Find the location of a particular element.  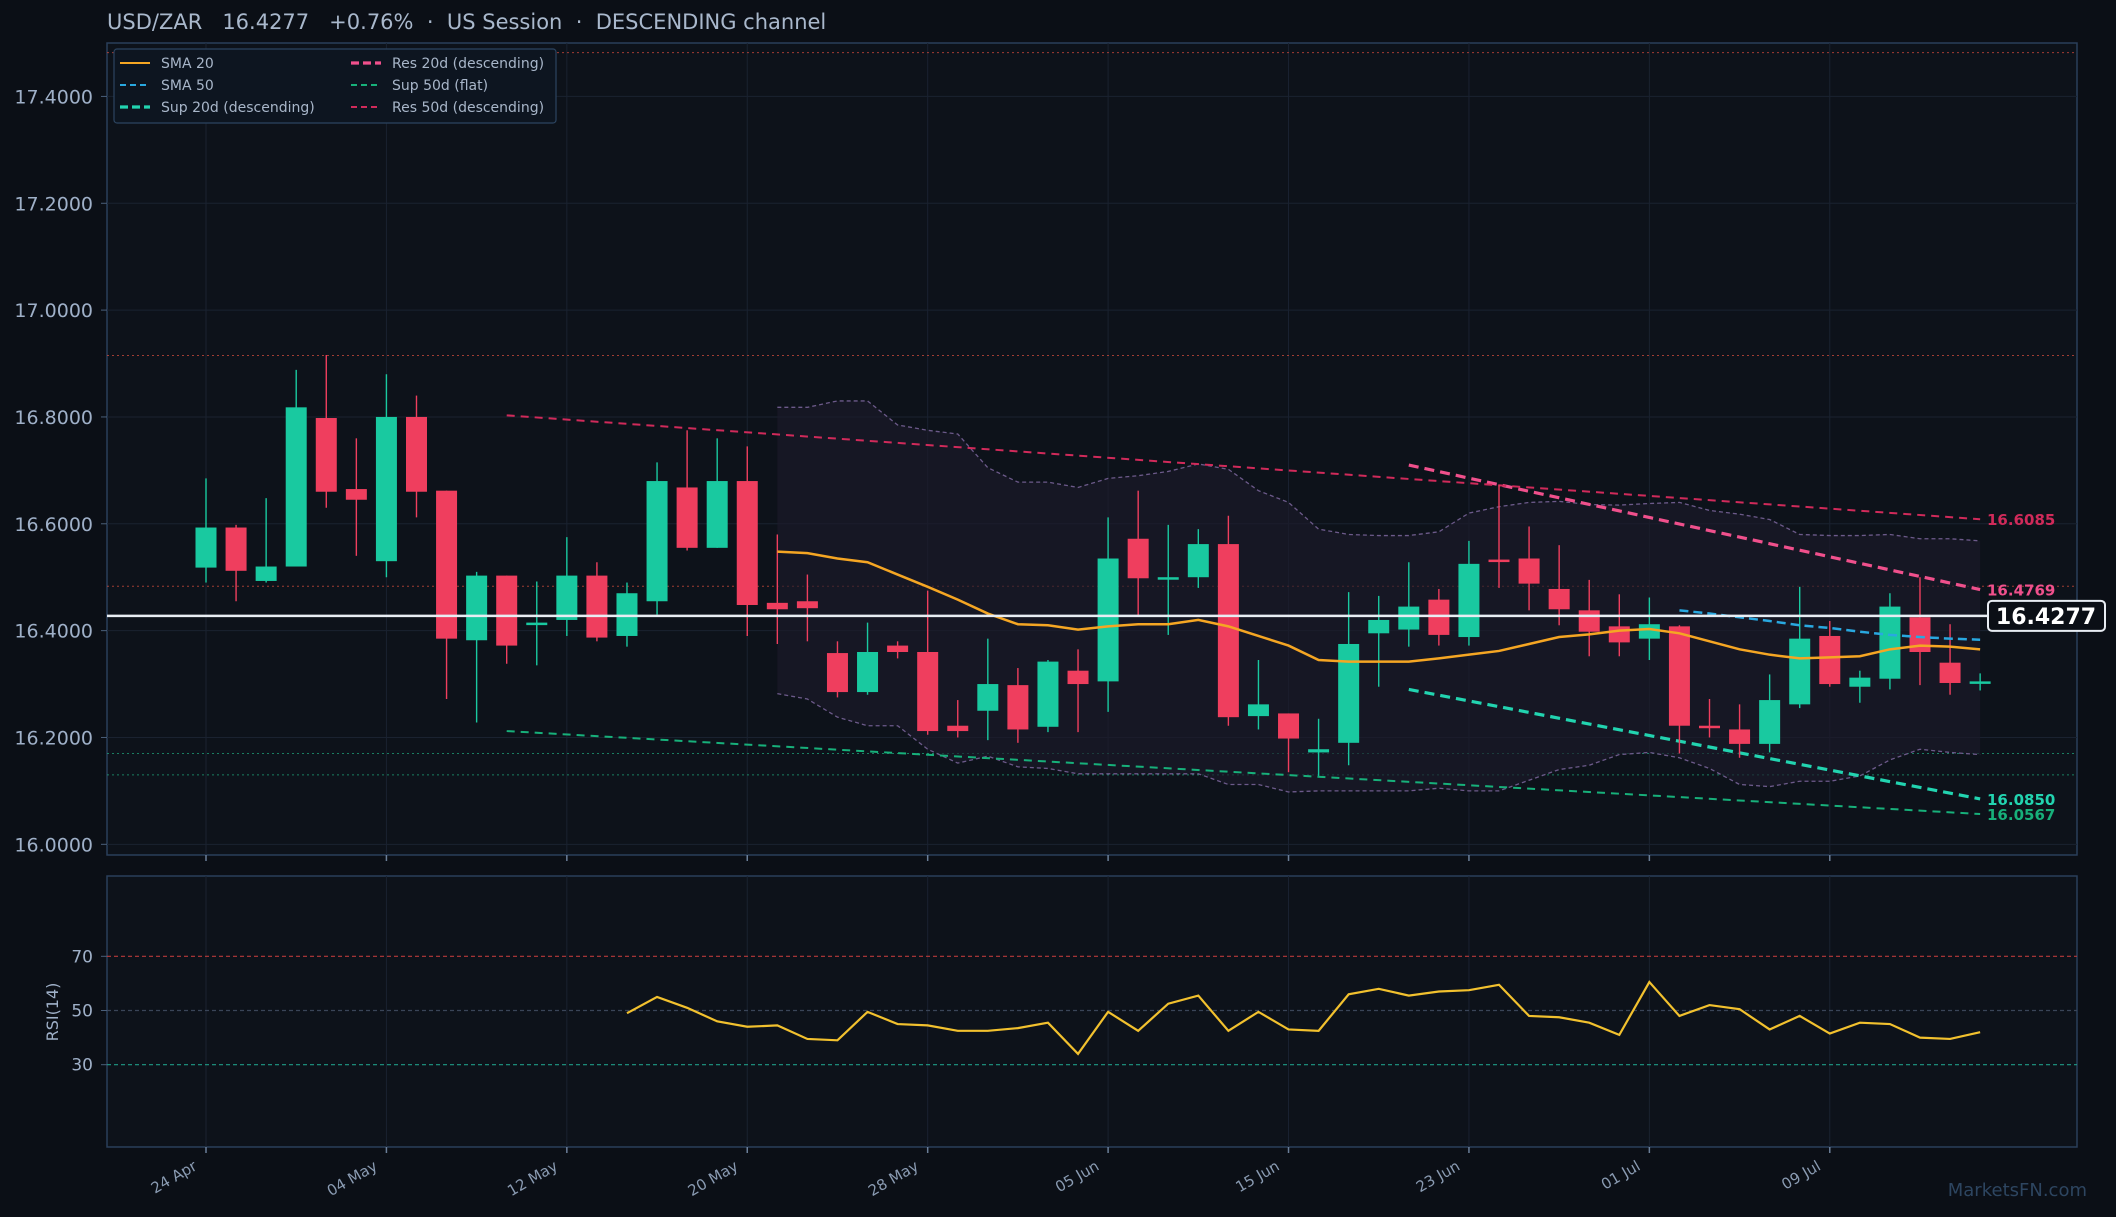

legend-label: Sup 20d (descending) is located at coordinates (238, 108).